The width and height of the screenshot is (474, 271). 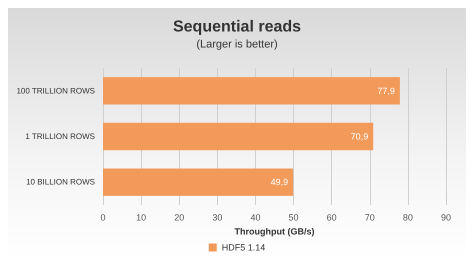 What do you see at coordinates (369, 217) in the screenshot?
I see `x-tick-label: 70` at bounding box center [369, 217].